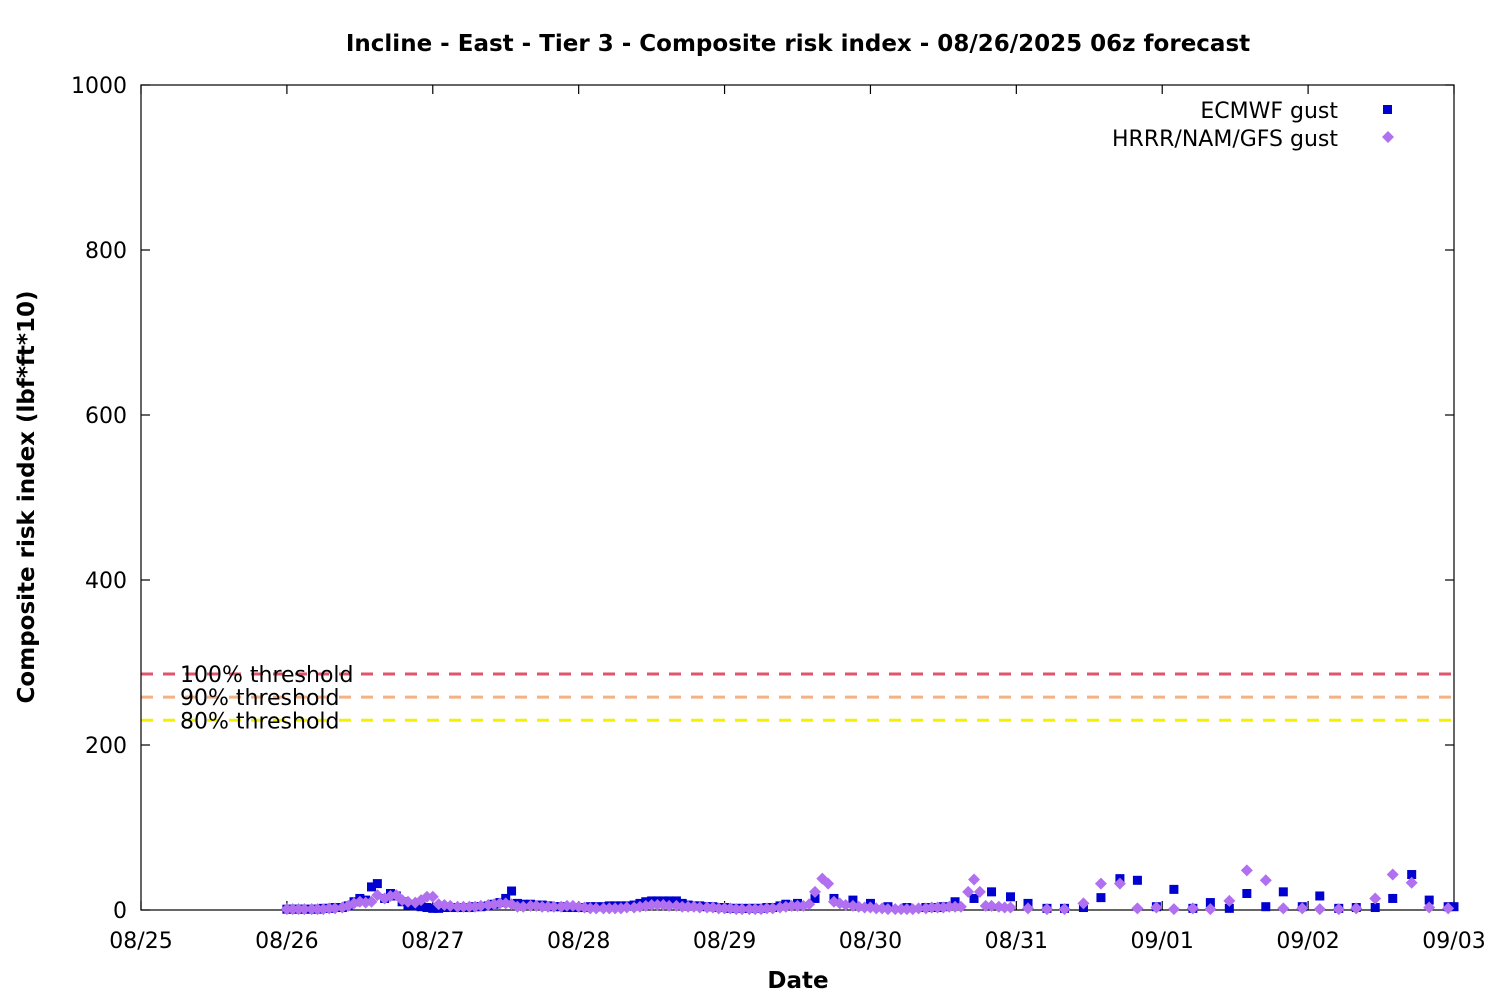 This screenshot has width=1500, height=1000. Describe the element at coordinates (1225, 139) in the screenshot. I see `legend-label-hrrr: HRRR/NAM/GFS gust` at that location.